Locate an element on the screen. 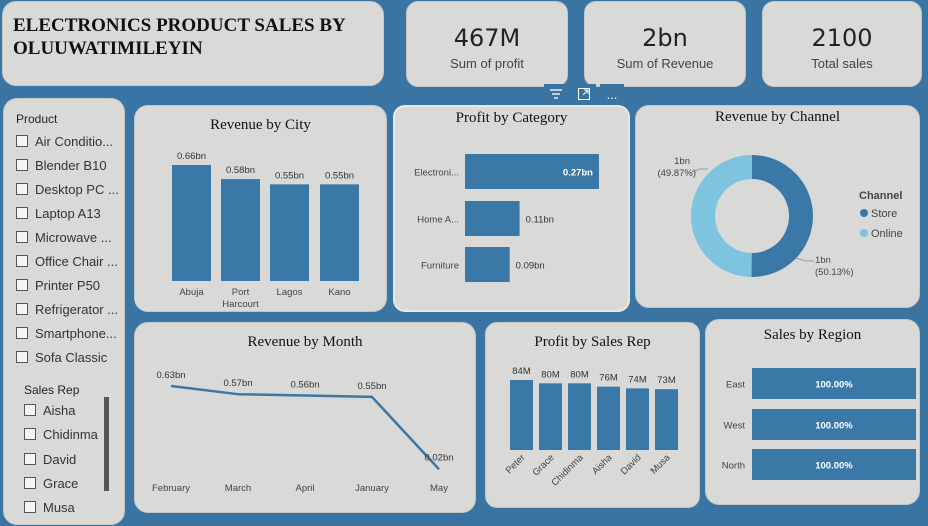 Image resolution: width=928 pixels, height=526 pixels. data-label: 0.09bn is located at coordinates (530, 266).